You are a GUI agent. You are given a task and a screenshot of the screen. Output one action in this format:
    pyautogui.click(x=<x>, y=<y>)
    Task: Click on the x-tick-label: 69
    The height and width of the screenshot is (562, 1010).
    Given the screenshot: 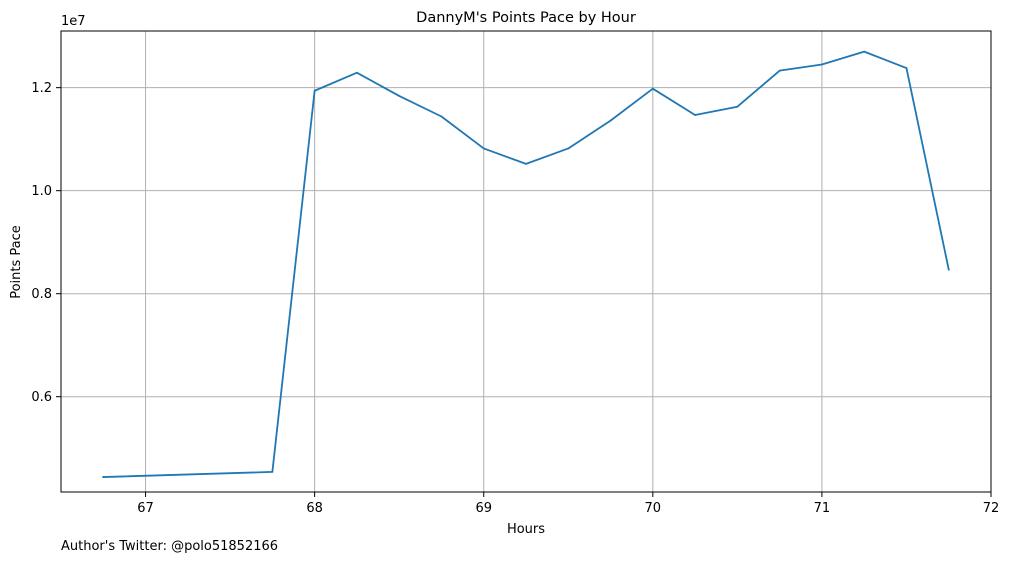 What is the action you would take?
    pyautogui.click(x=483, y=508)
    